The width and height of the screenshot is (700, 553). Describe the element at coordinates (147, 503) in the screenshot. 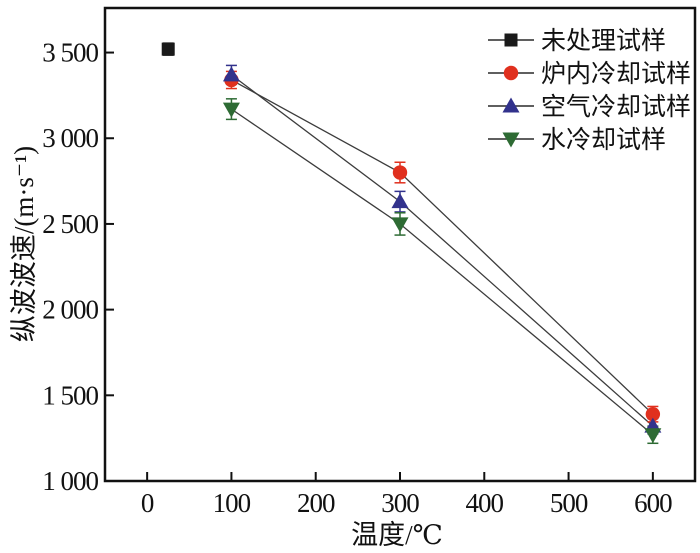

I see `x-tick-label: 0` at that location.